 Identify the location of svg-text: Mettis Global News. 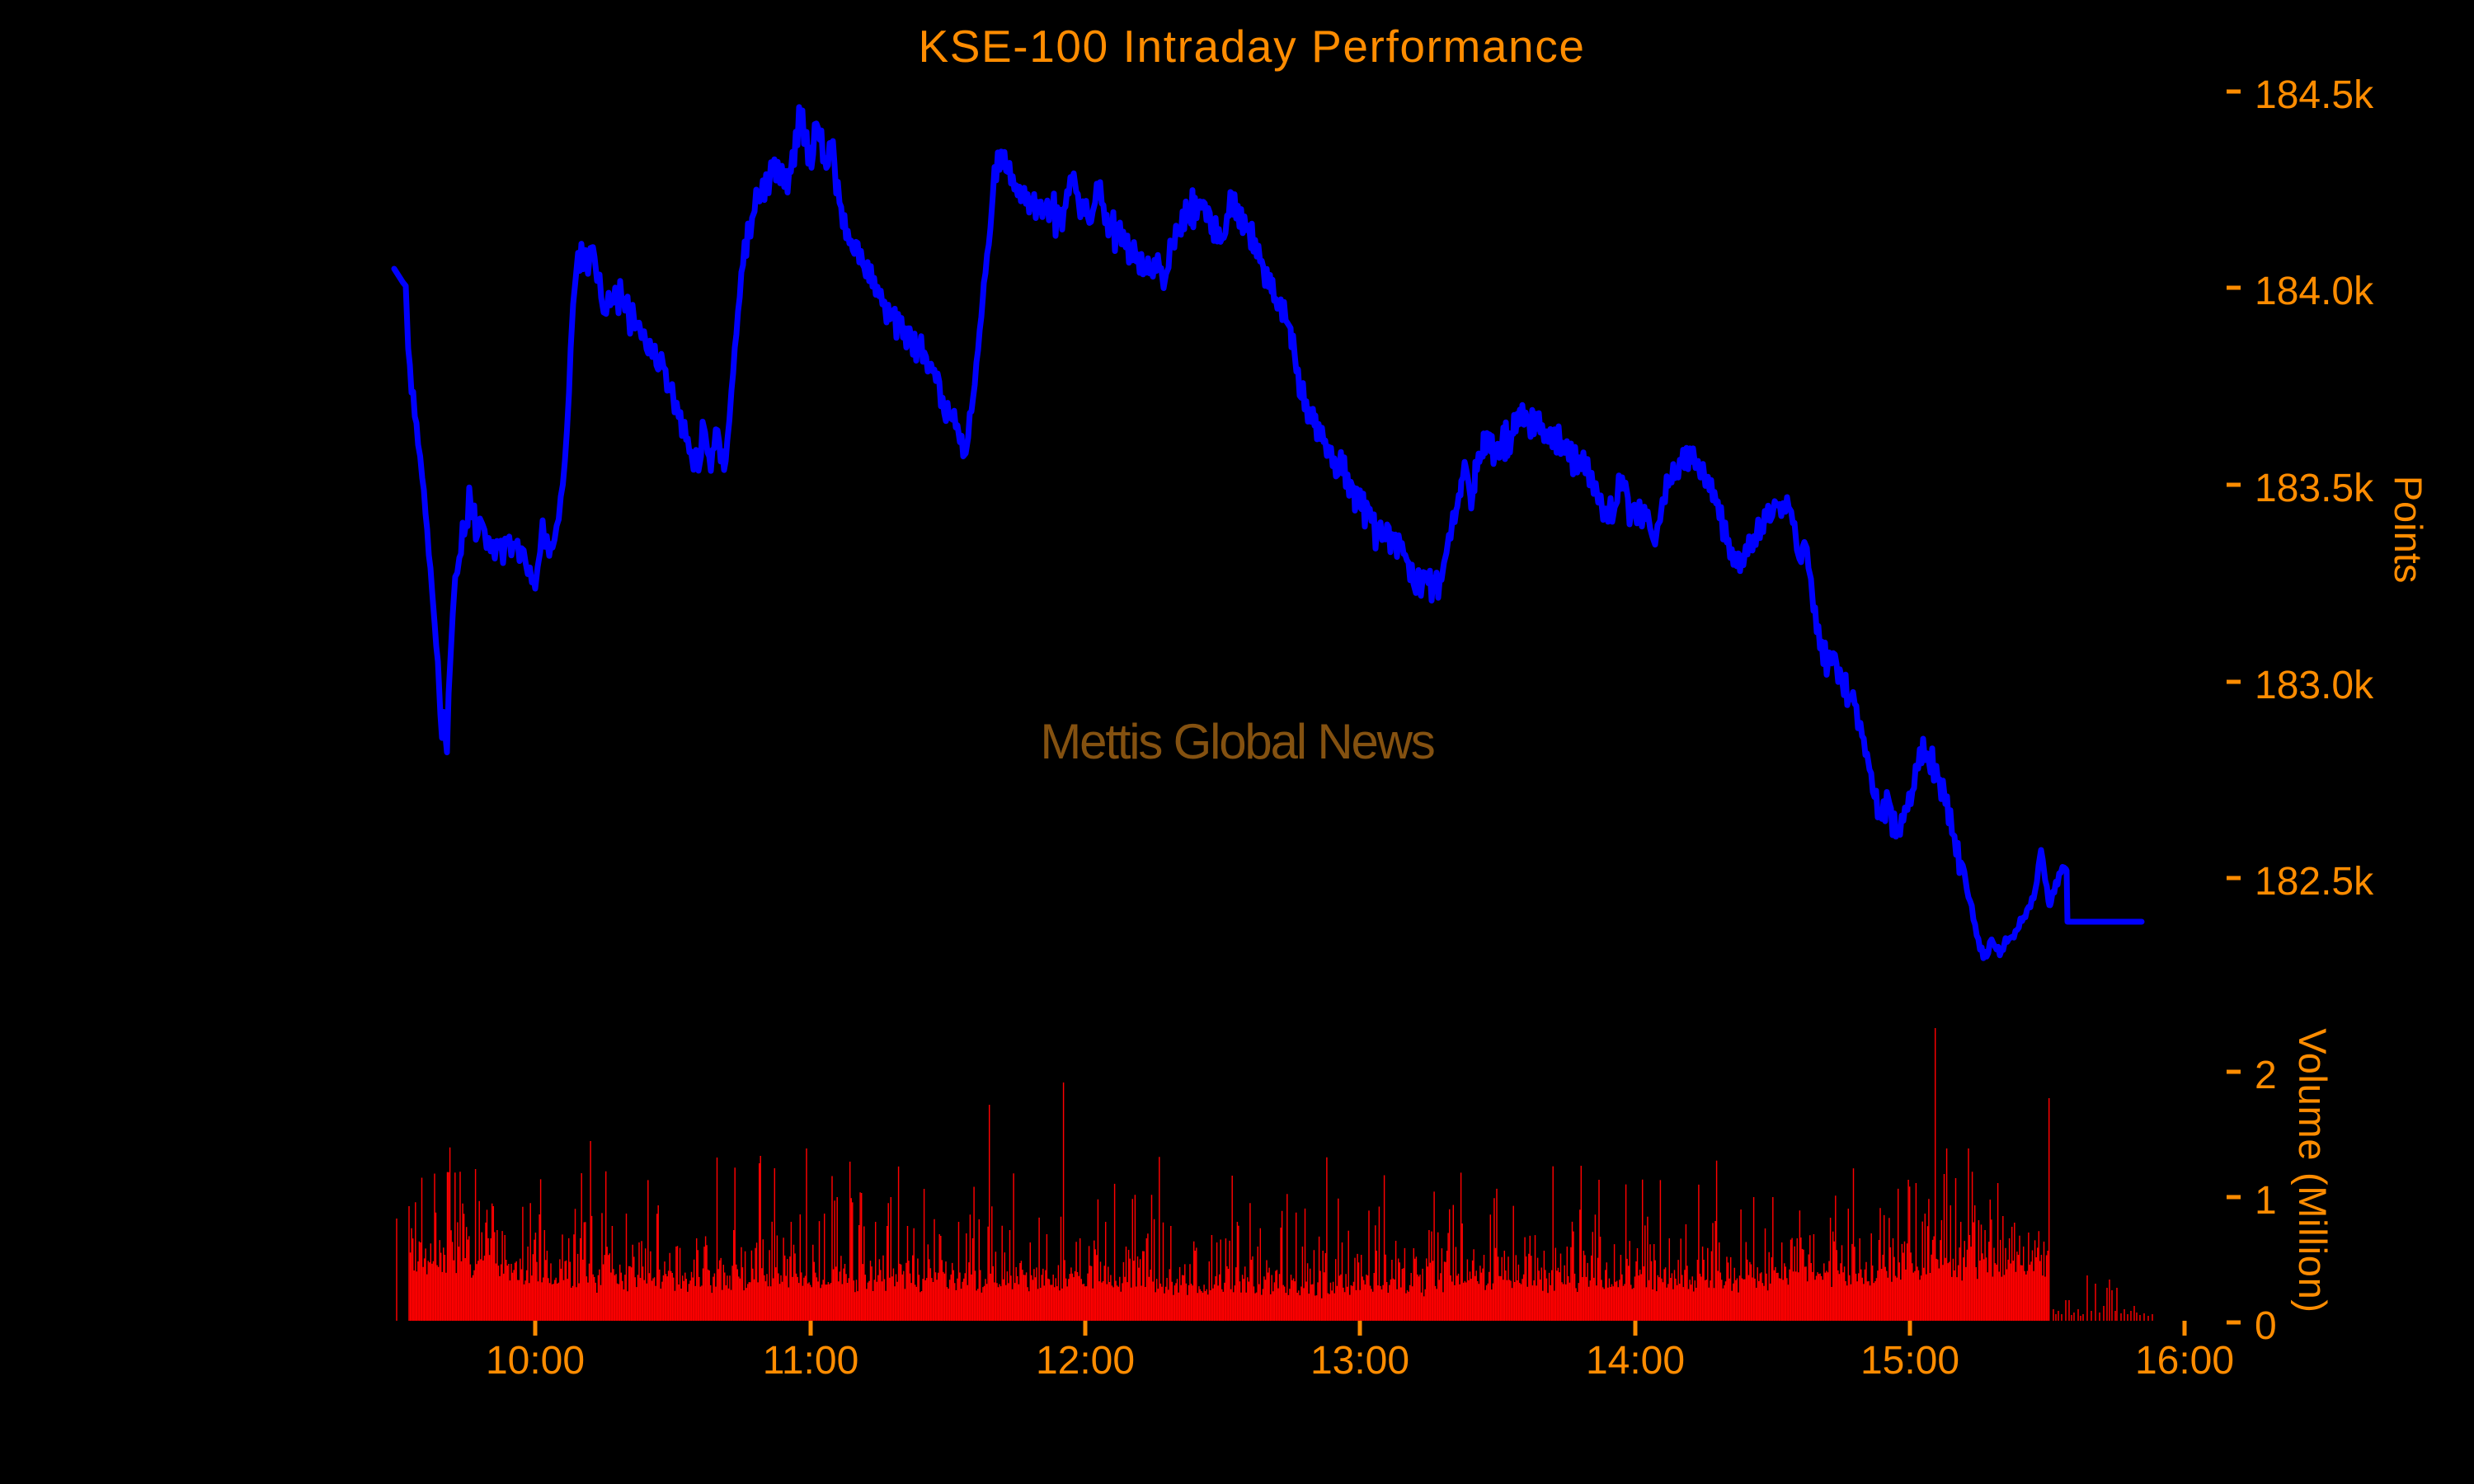
(1236, 741).